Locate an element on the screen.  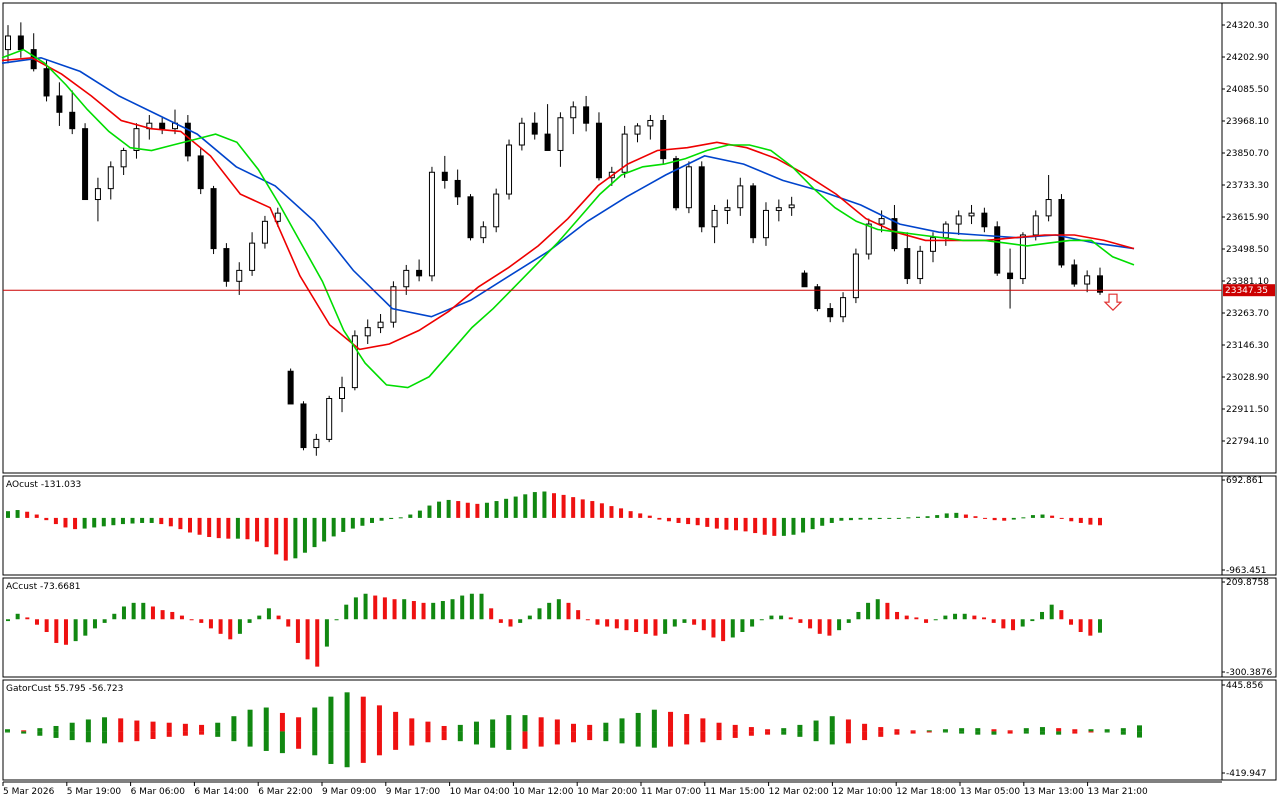
gator-ytick-label: 445.856 is located at coordinates (1244, 686).